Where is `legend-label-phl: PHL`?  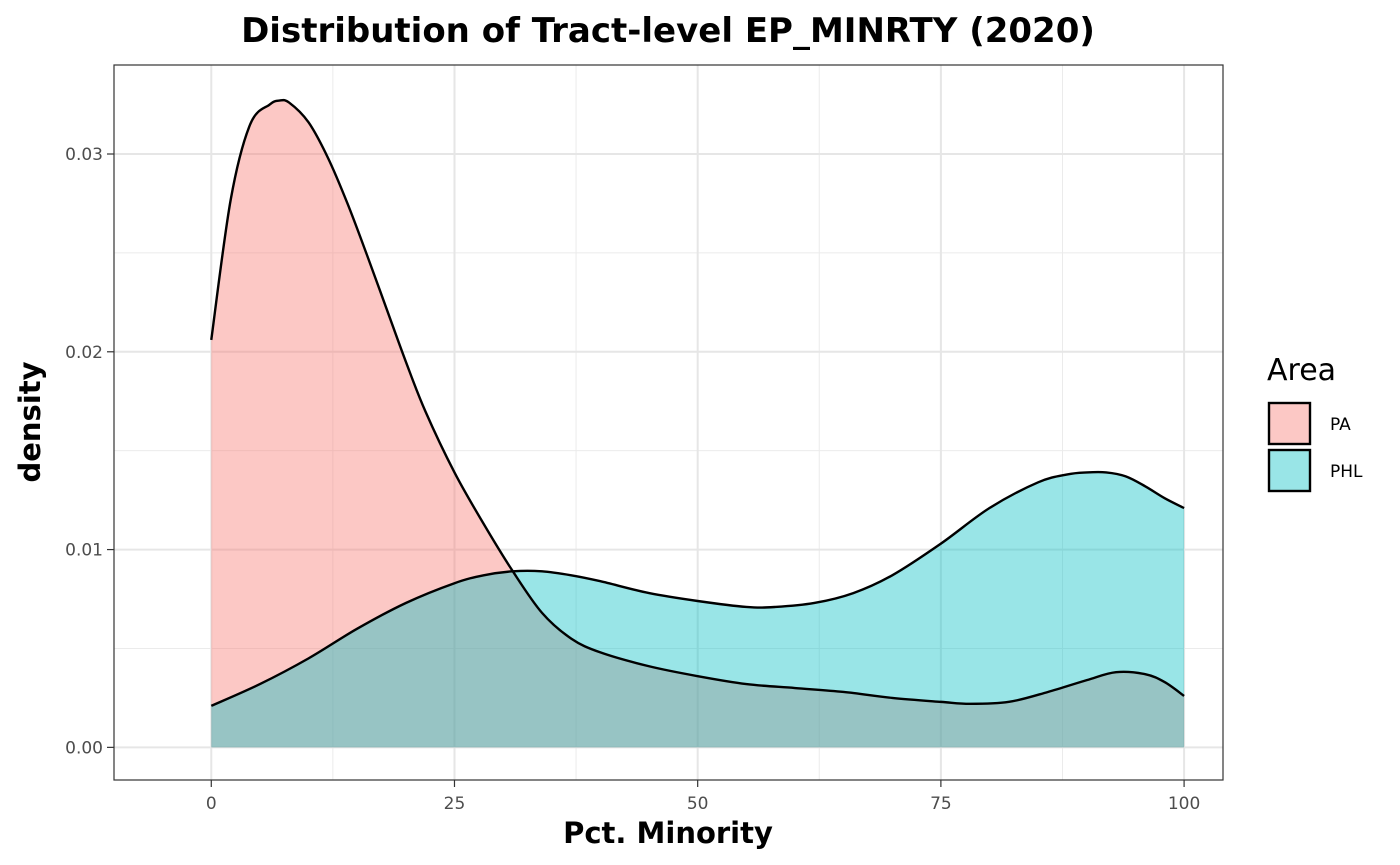
legend-label-phl: PHL is located at coordinates (1346, 472).